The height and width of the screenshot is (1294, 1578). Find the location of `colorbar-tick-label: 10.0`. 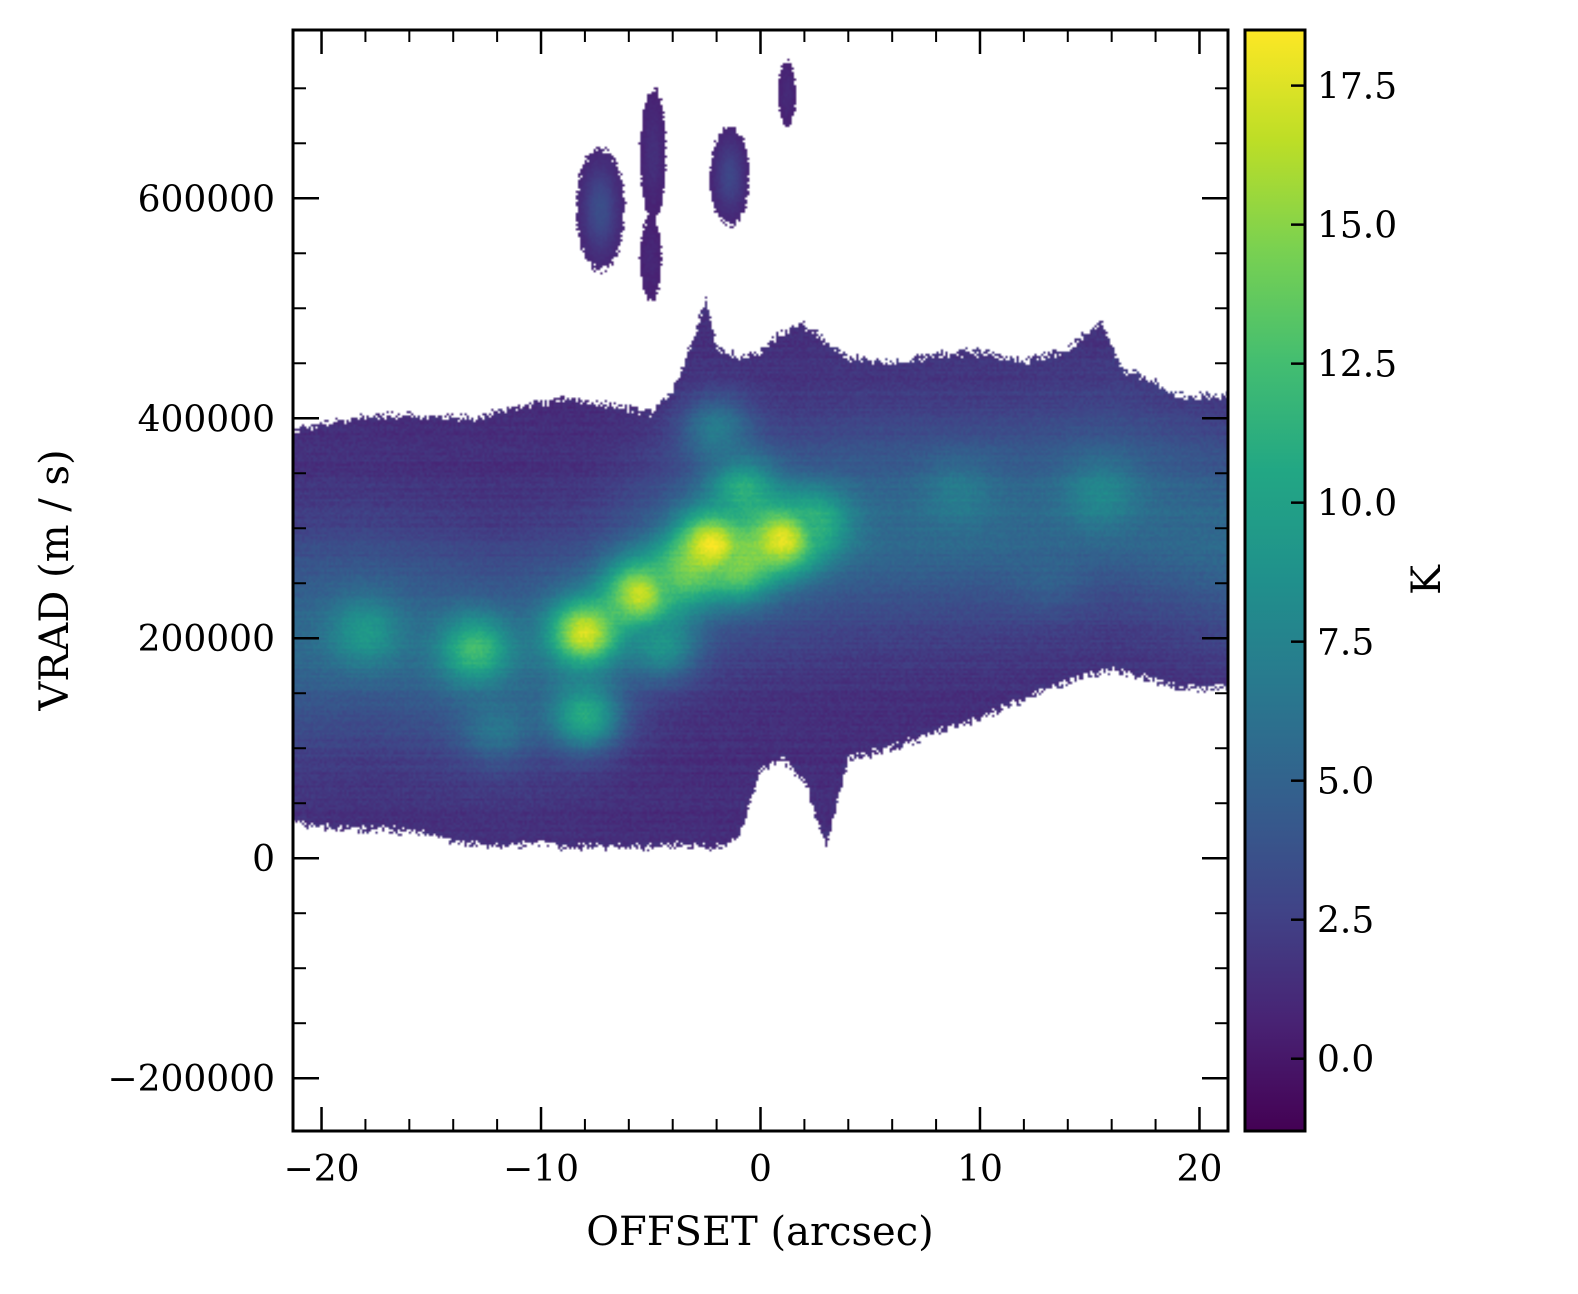

colorbar-tick-label: 10.0 is located at coordinates (1357, 504).